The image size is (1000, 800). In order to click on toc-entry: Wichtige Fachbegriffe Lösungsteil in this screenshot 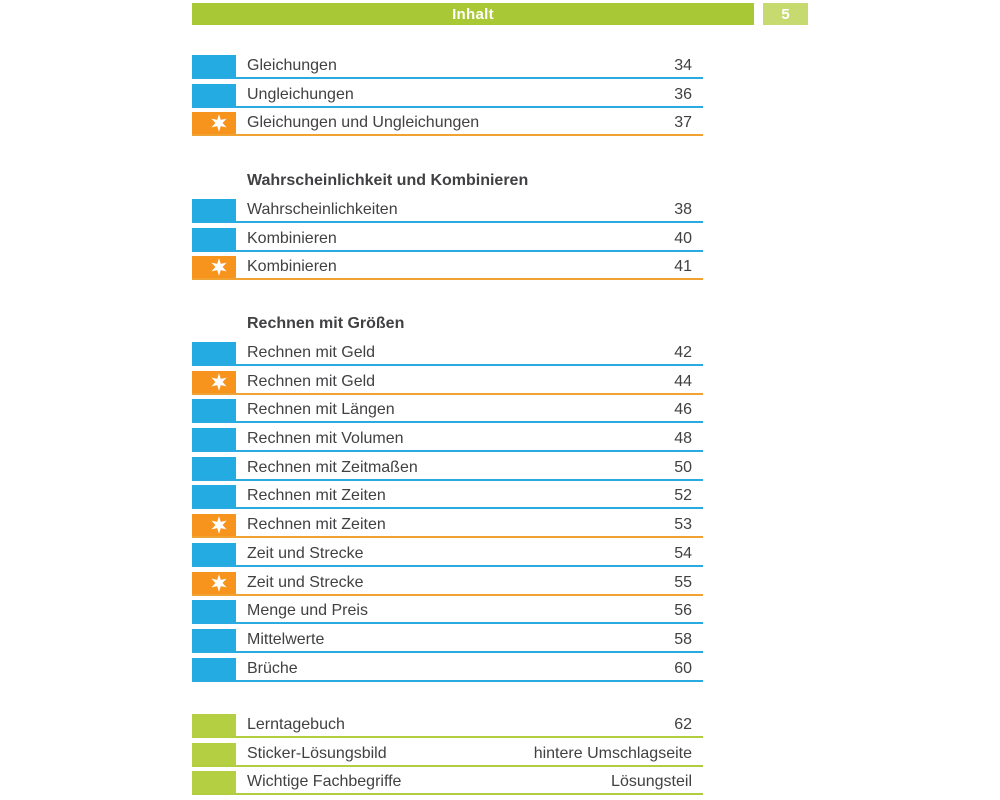, I will do `click(447, 783)`.